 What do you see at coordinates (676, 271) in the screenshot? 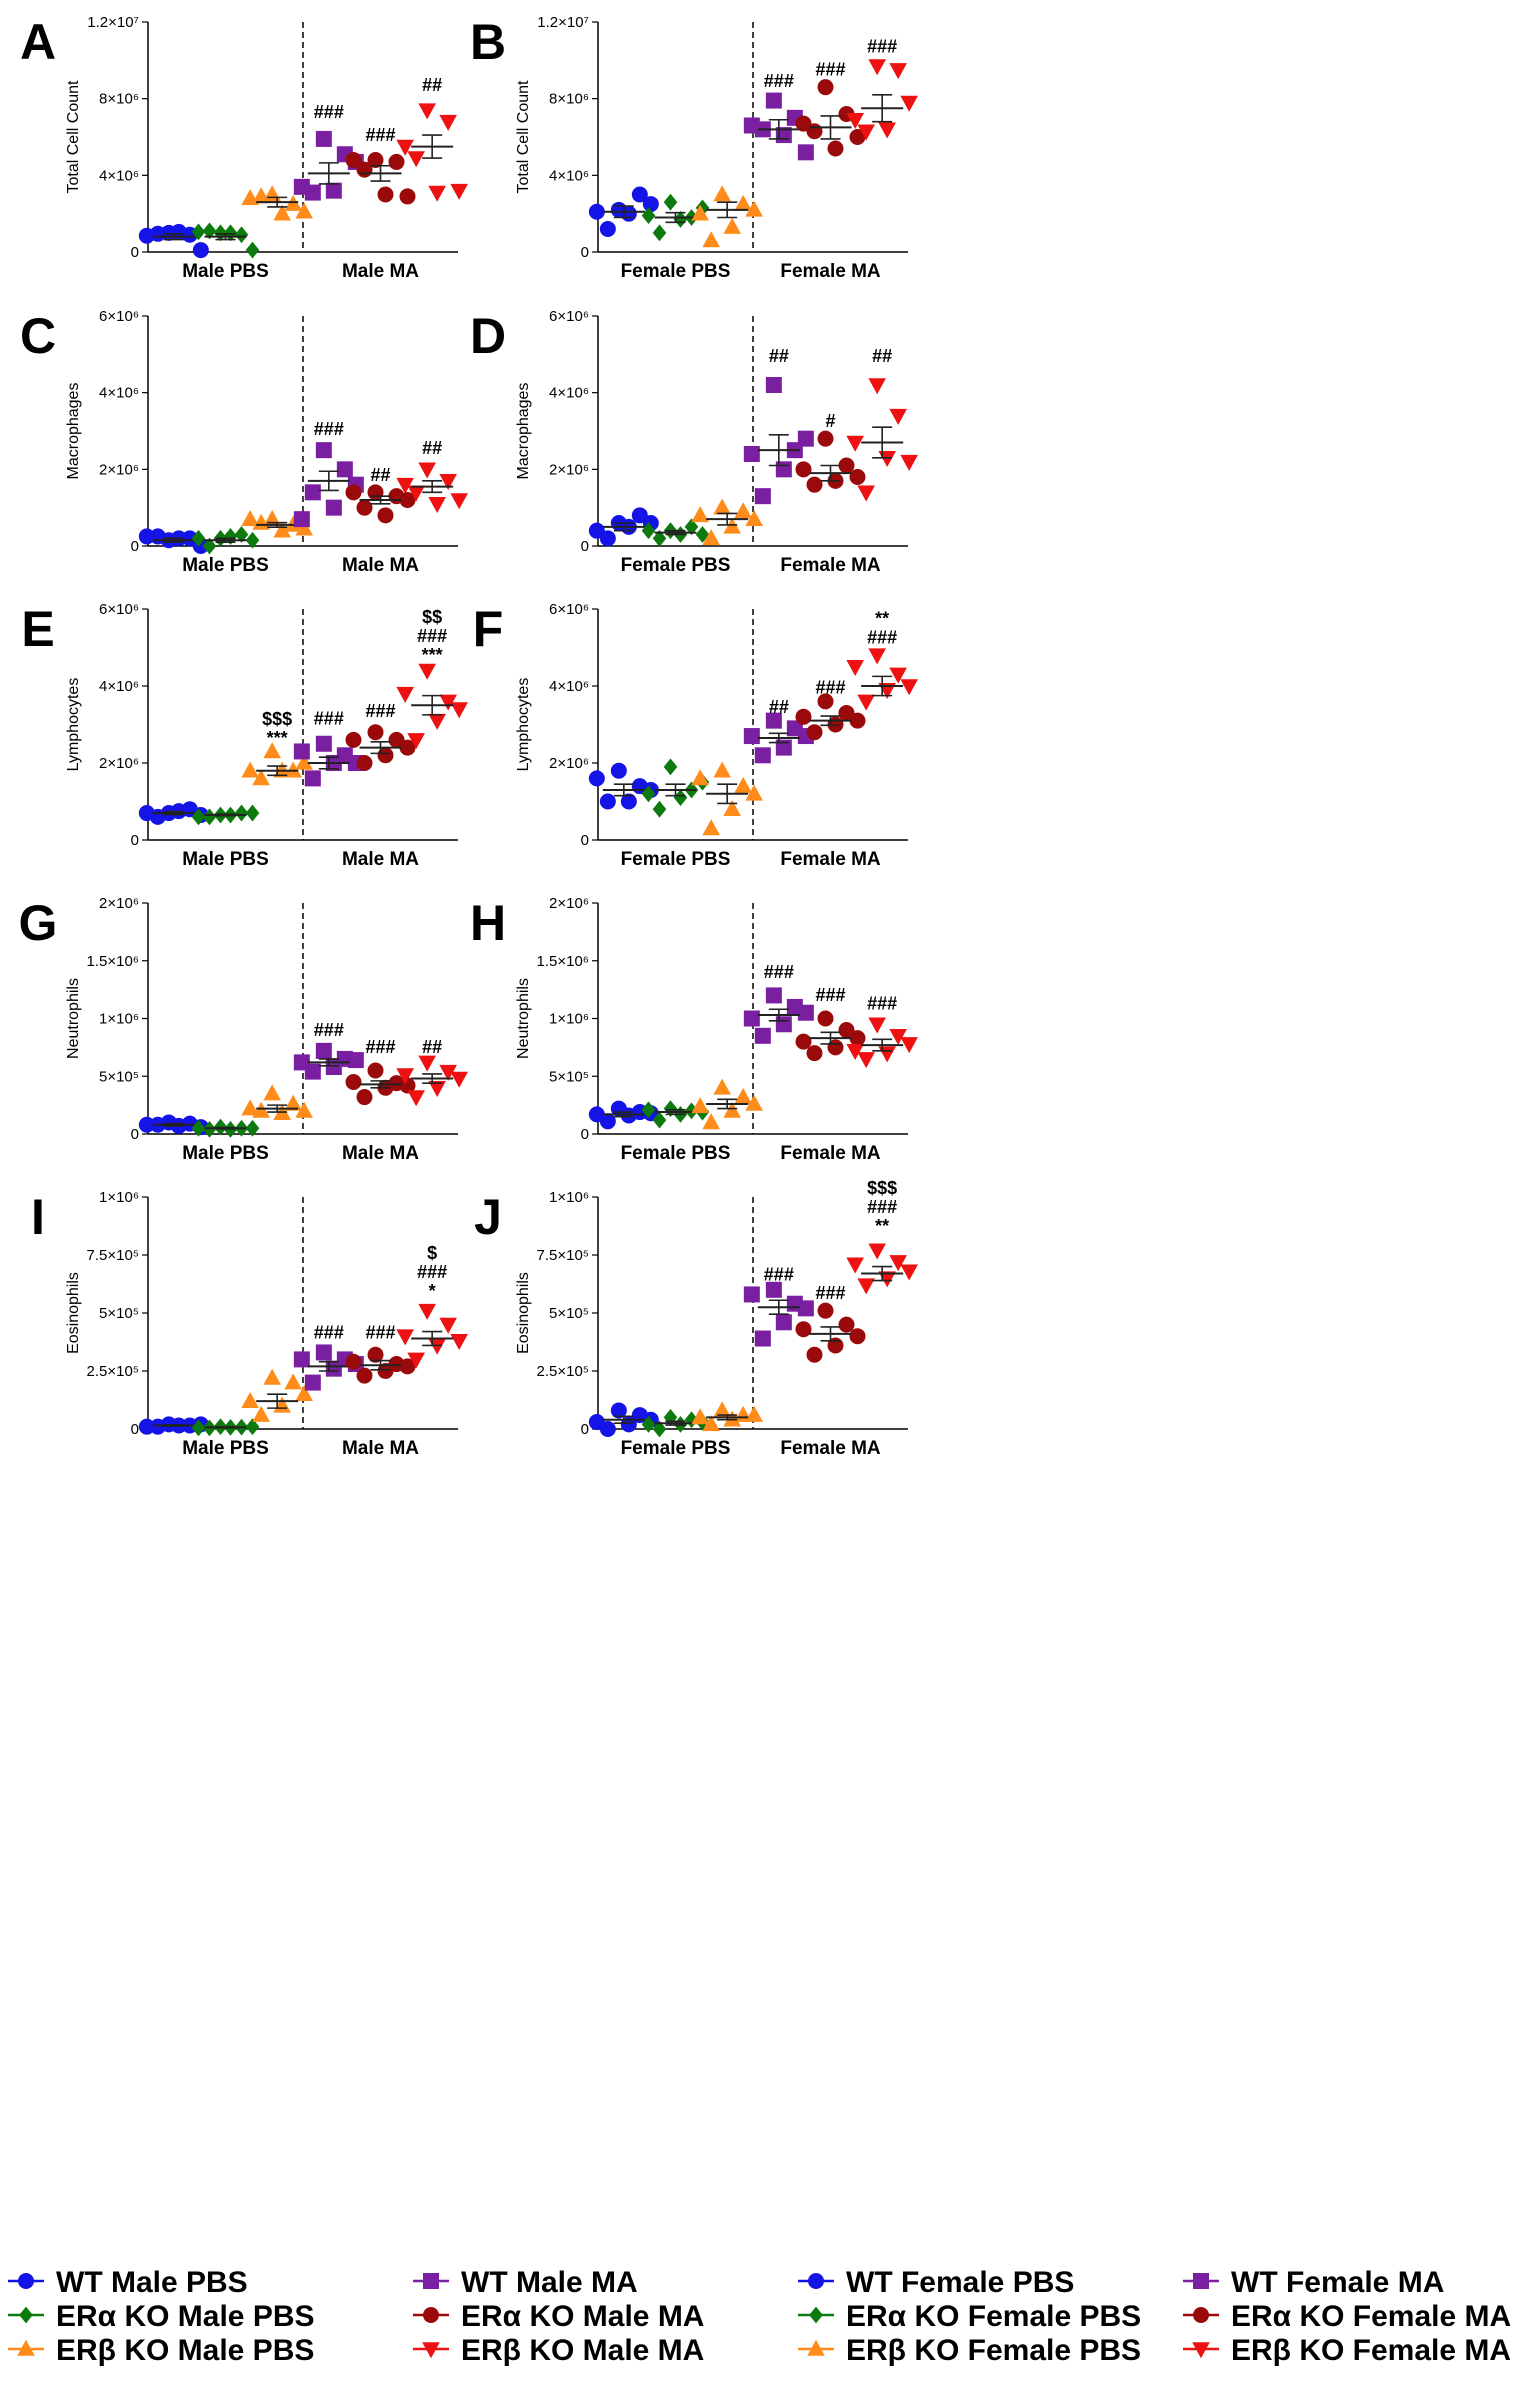
I see `group-label: Female PBS` at bounding box center [676, 271].